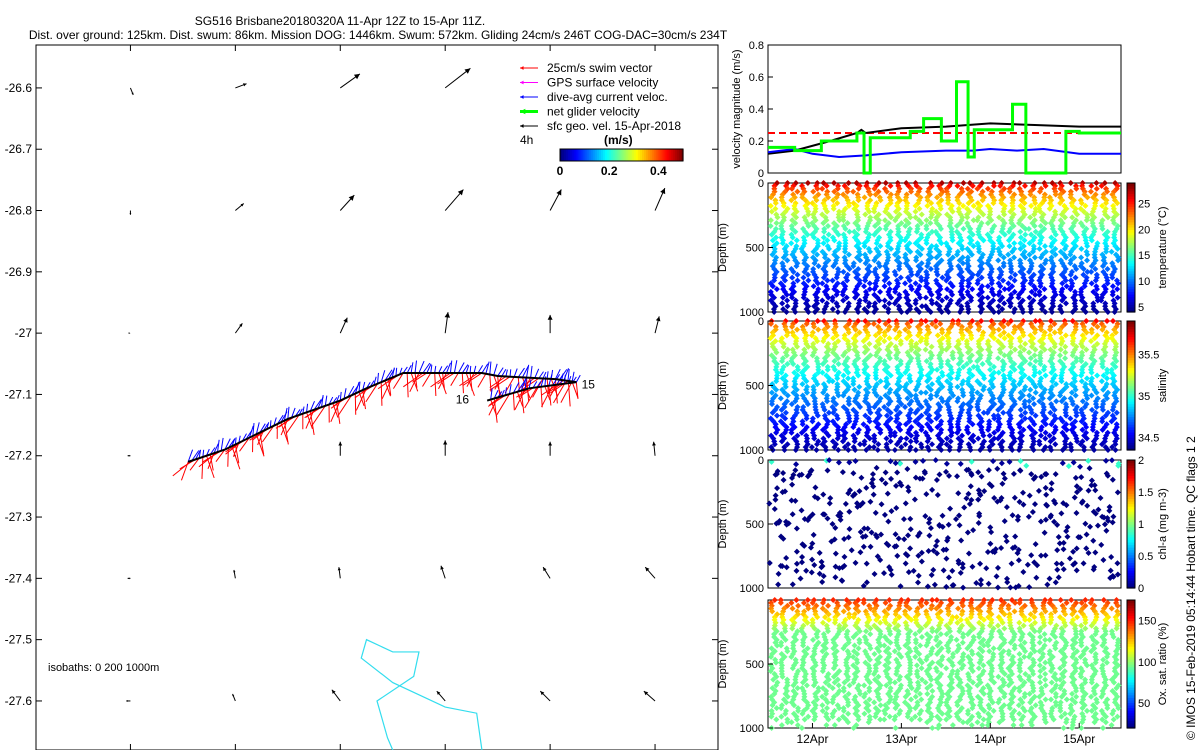  Describe the element at coordinates (752, 589) in the screenshot. I see `section-y-tick-label: 1000` at that location.